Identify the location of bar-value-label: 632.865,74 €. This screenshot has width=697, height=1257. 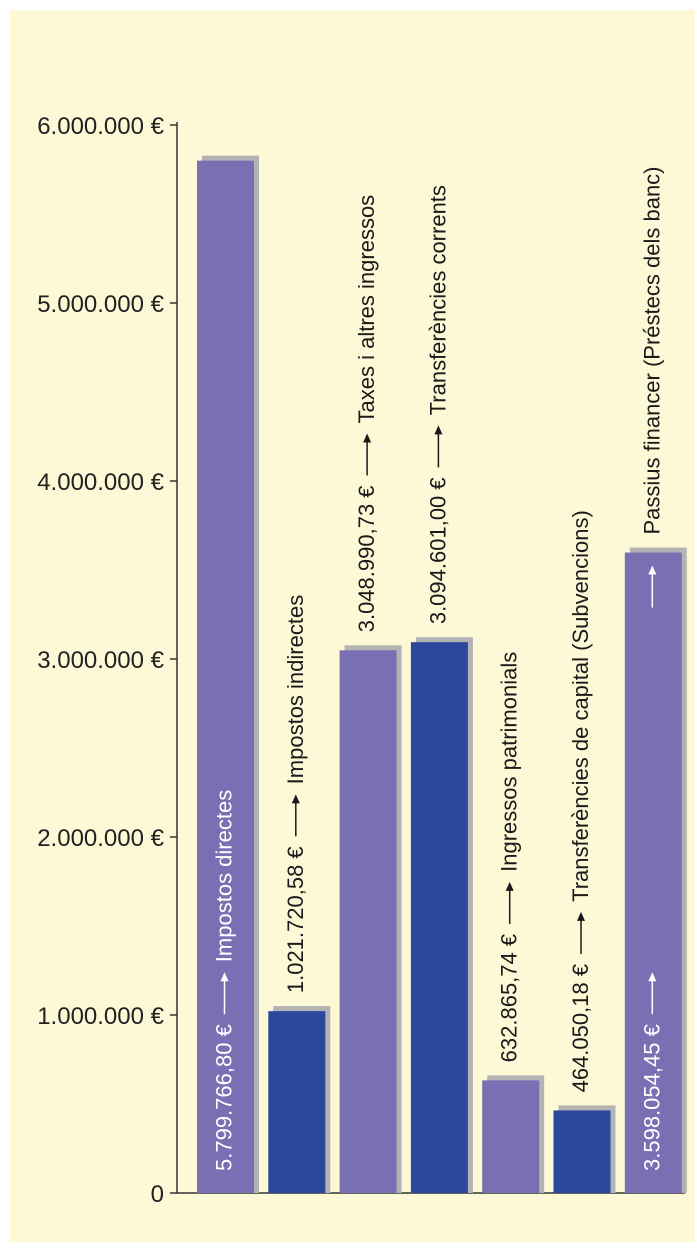
(509, 998).